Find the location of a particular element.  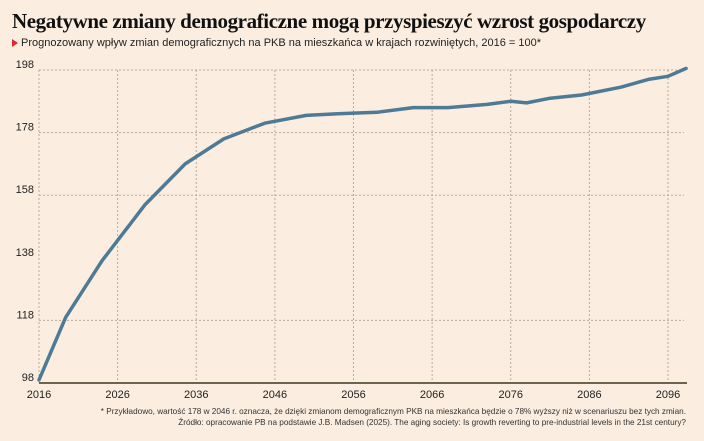

y-tick-label: 98 is located at coordinates (28, 378).